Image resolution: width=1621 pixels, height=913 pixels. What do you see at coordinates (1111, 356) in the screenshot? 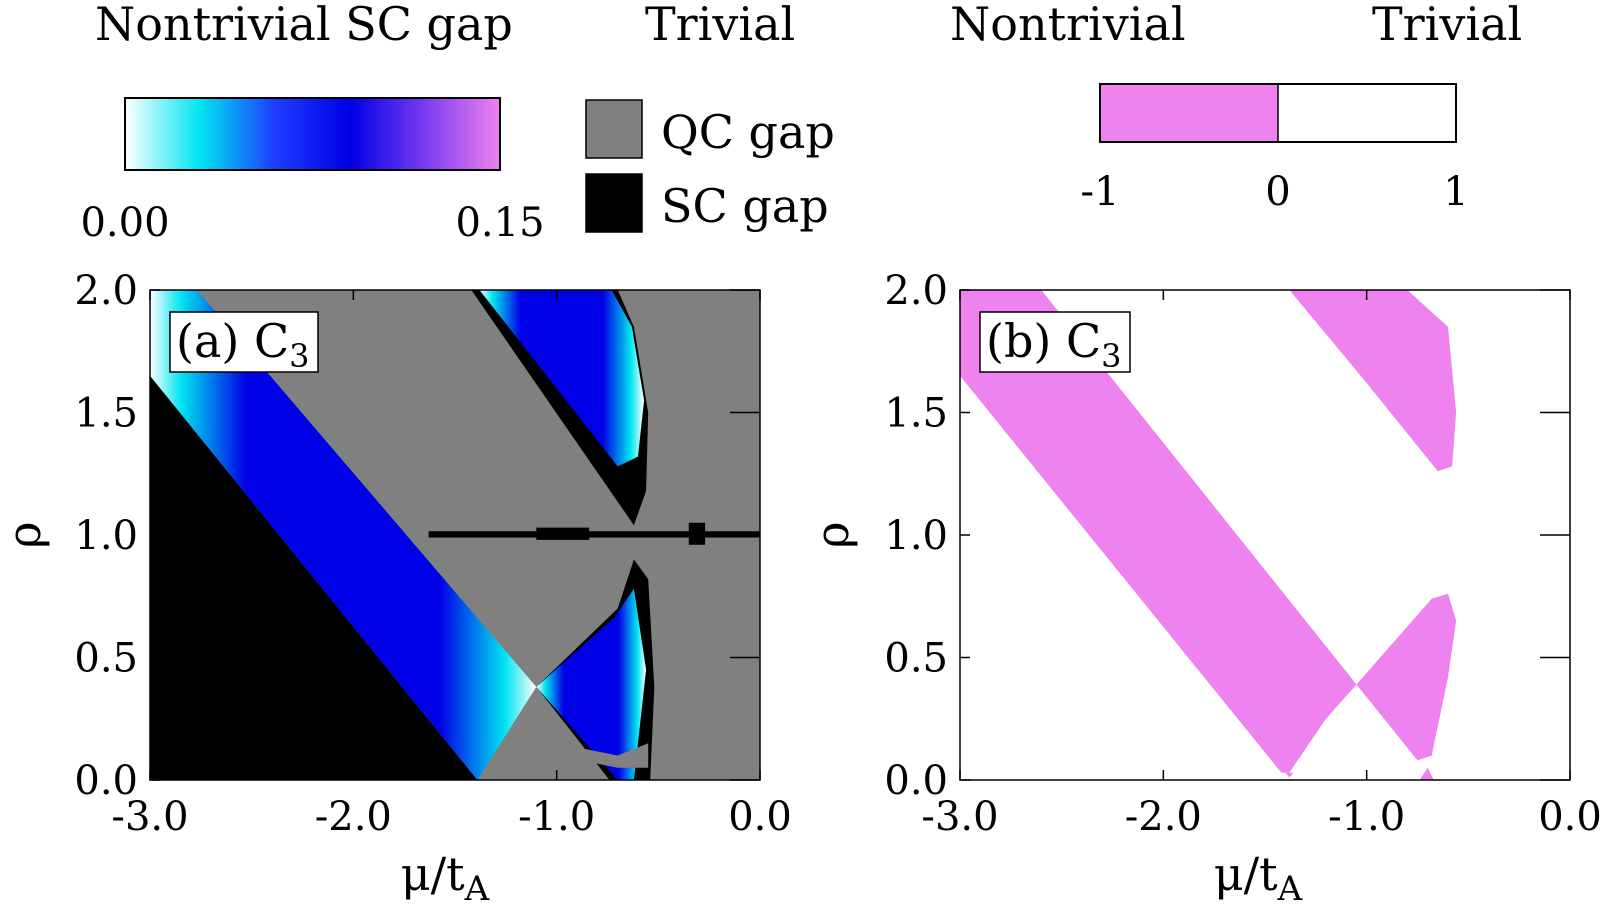
I see `panel-b-label-subscript: 3` at bounding box center [1111, 356].